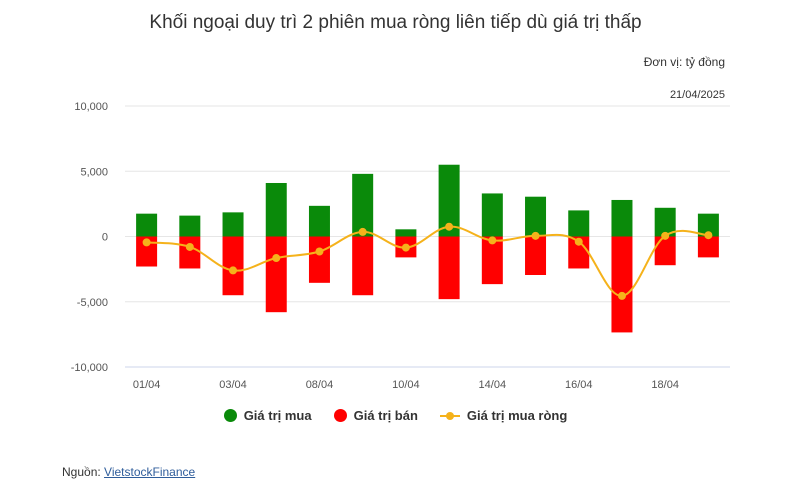 This screenshot has height=500, width=791. Describe the element at coordinates (579, 385) in the screenshot. I see `x-tick-label: 16/04` at that location.